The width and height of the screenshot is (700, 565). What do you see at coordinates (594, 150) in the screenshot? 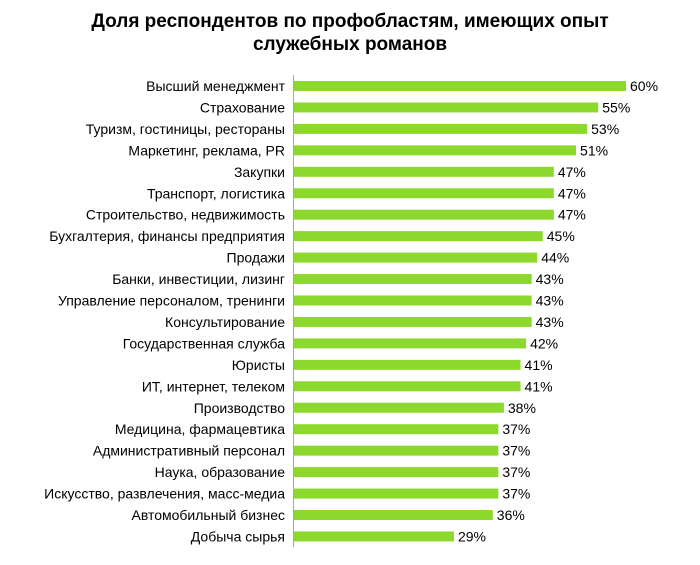
I see `value-label: 51%` at bounding box center [594, 150].